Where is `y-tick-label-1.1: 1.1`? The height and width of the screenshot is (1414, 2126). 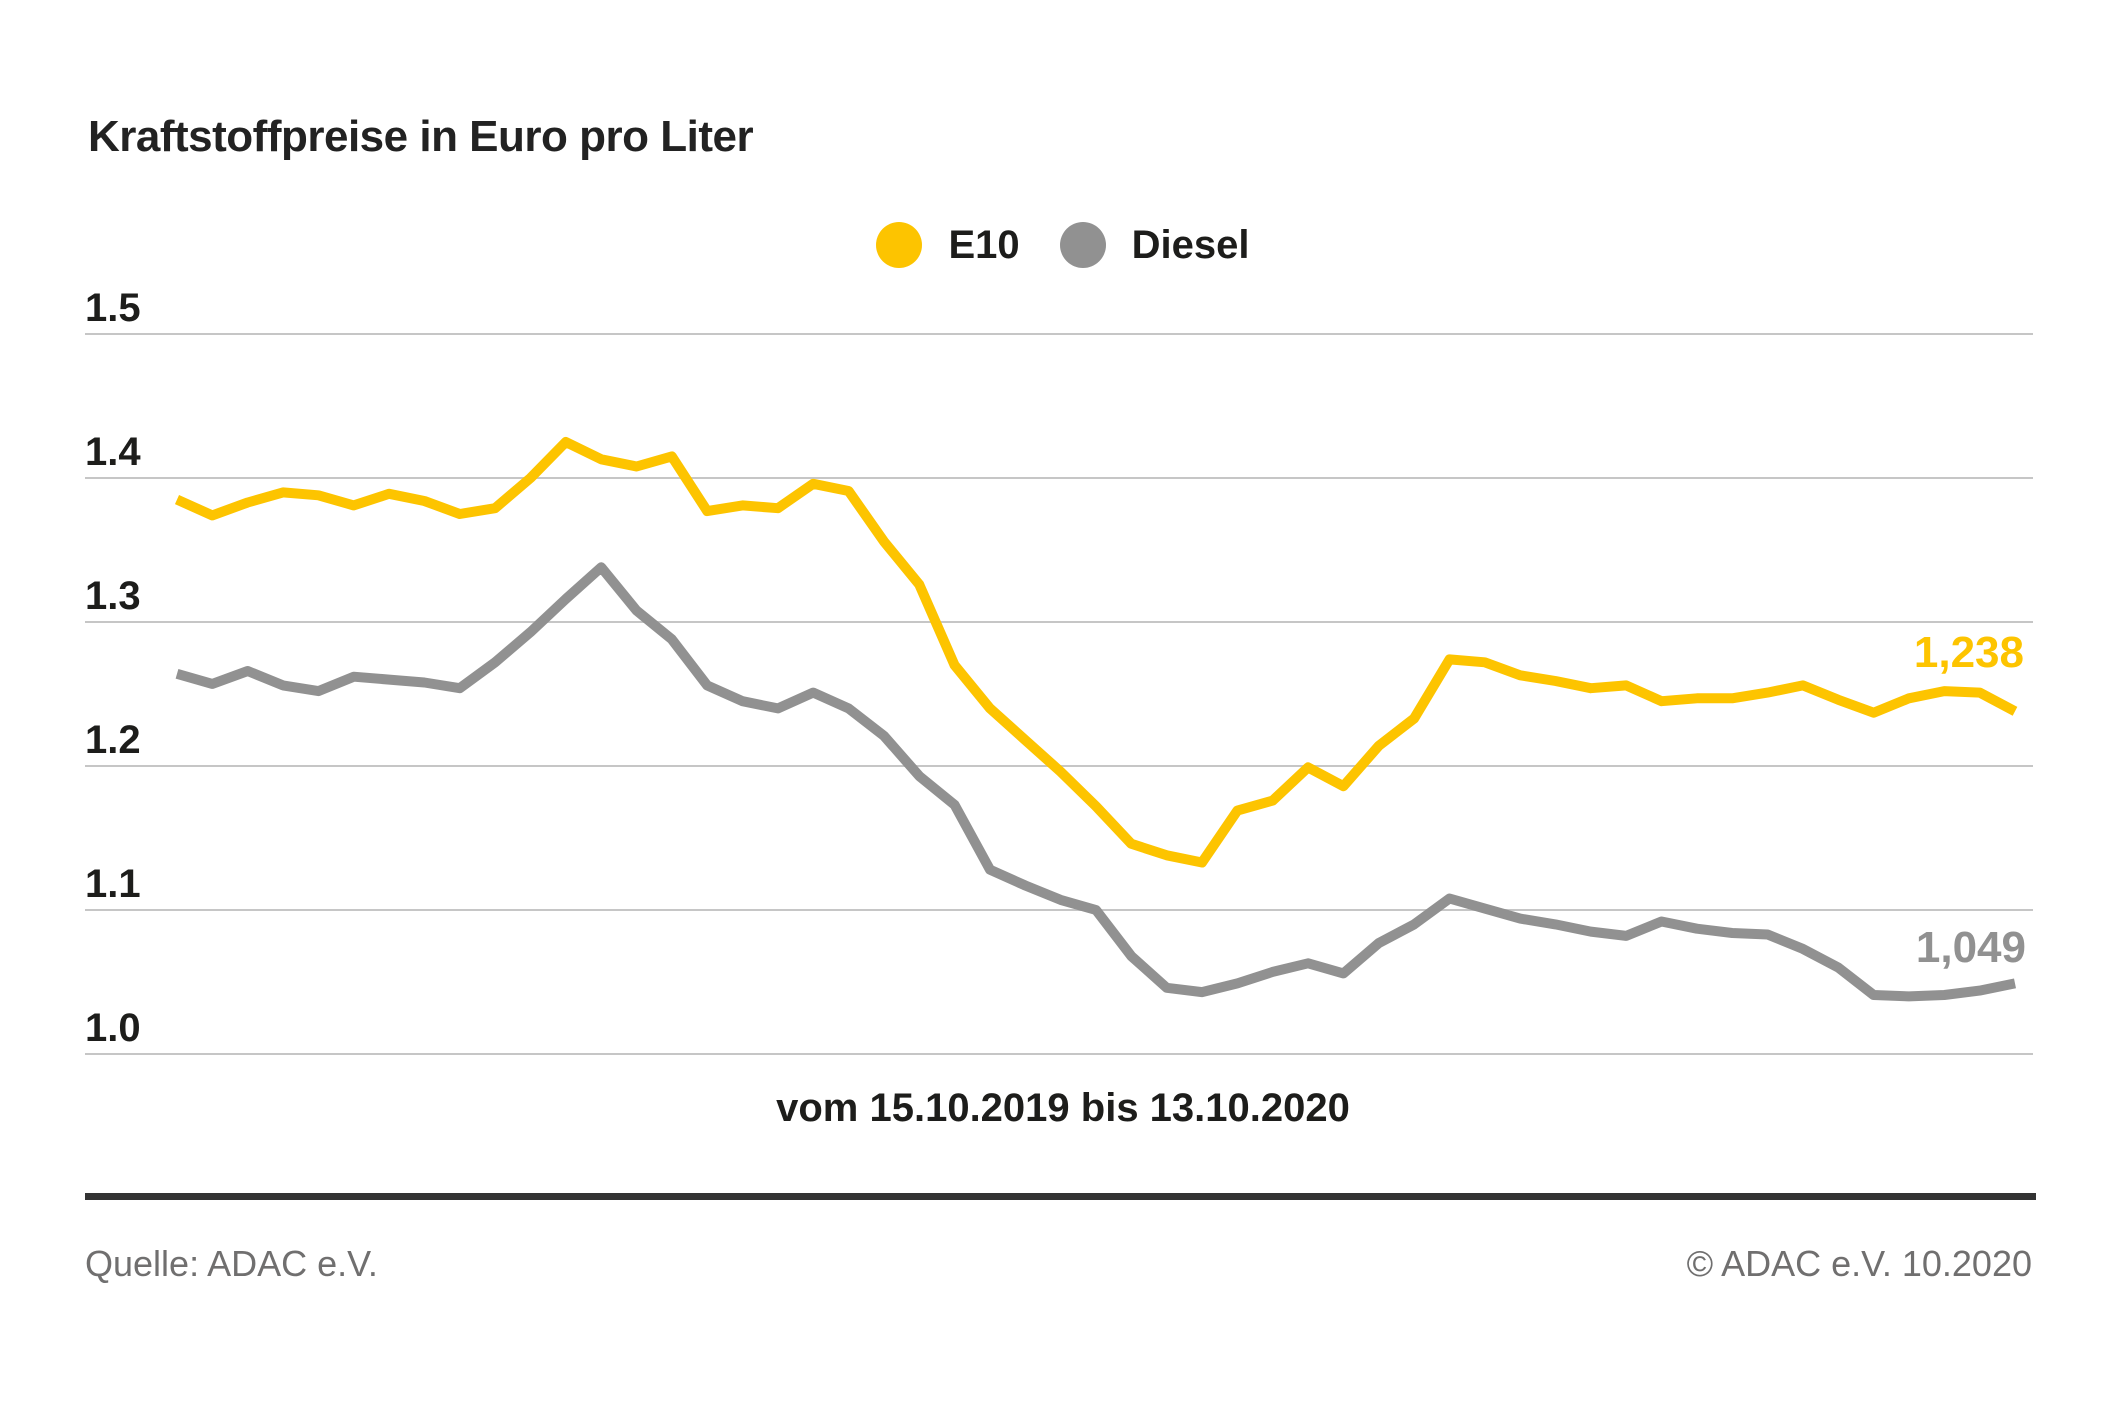
y-tick-label-1.1: 1.1 is located at coordinates (113, 884).